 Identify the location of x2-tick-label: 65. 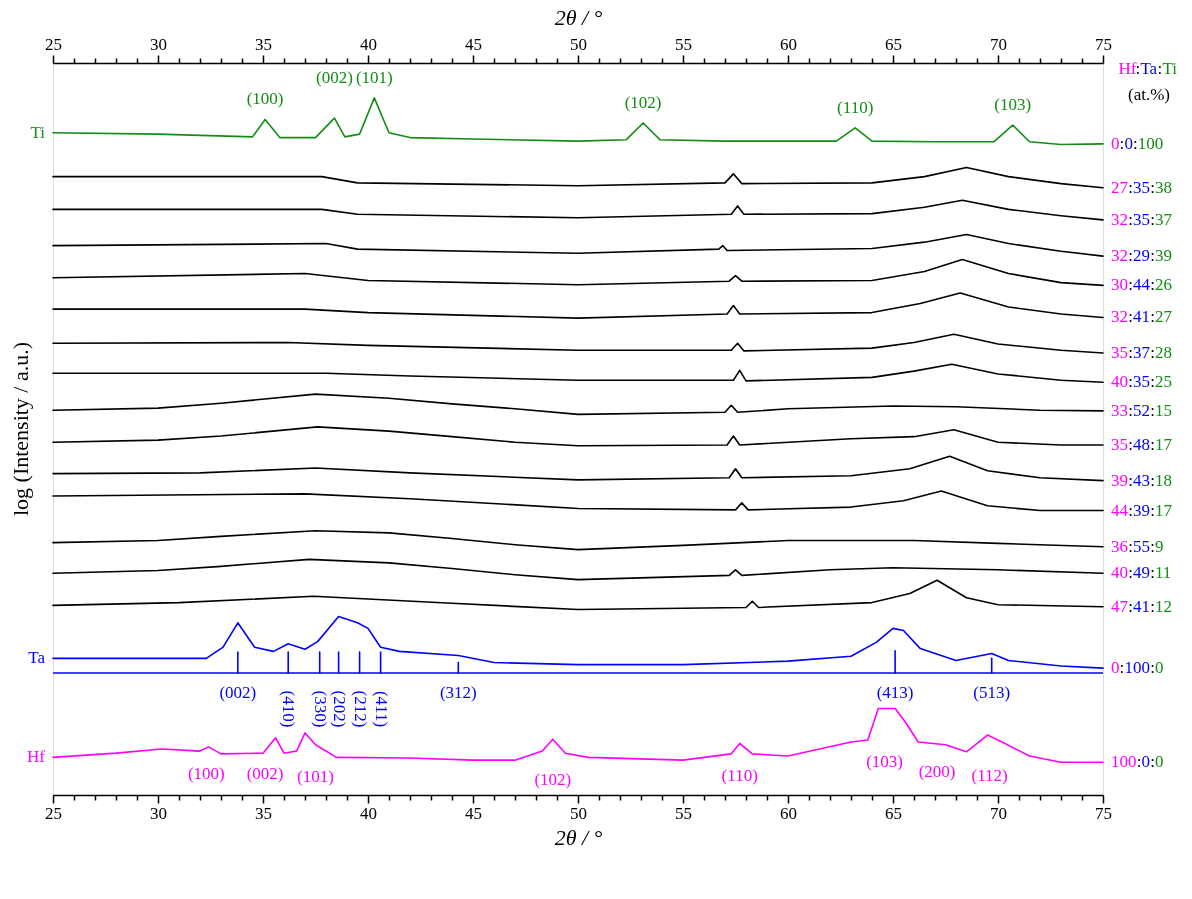
(893, 44).